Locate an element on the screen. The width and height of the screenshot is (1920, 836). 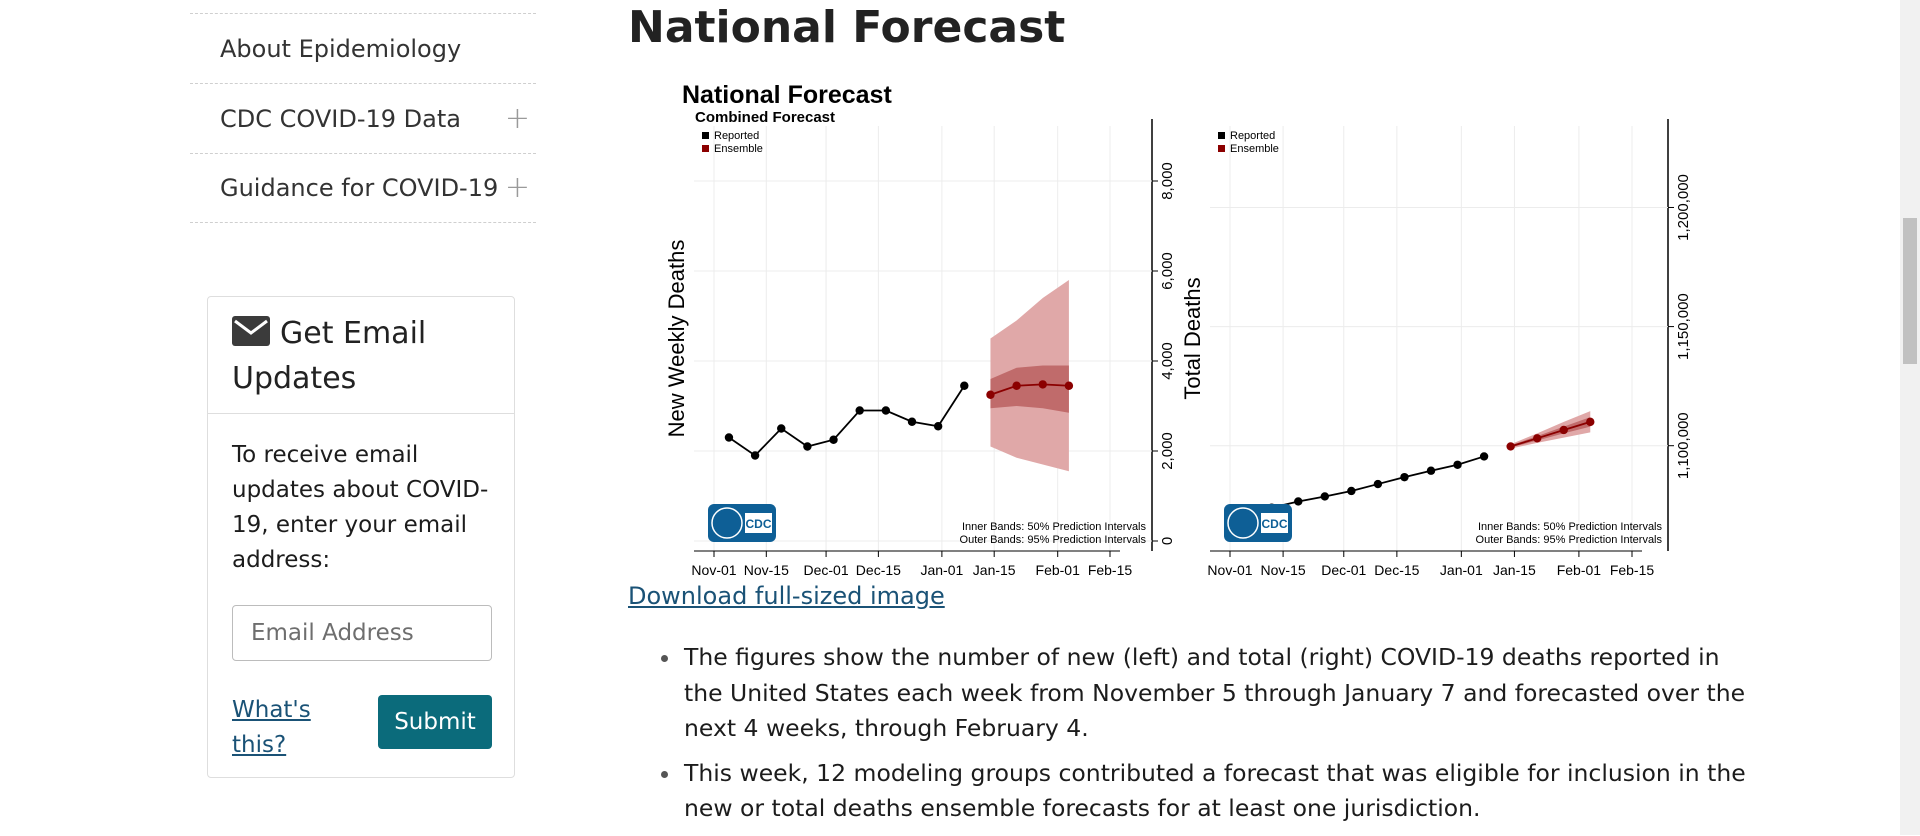
x-tick-label: Jan-01 is located at coordinates (1461, 569).